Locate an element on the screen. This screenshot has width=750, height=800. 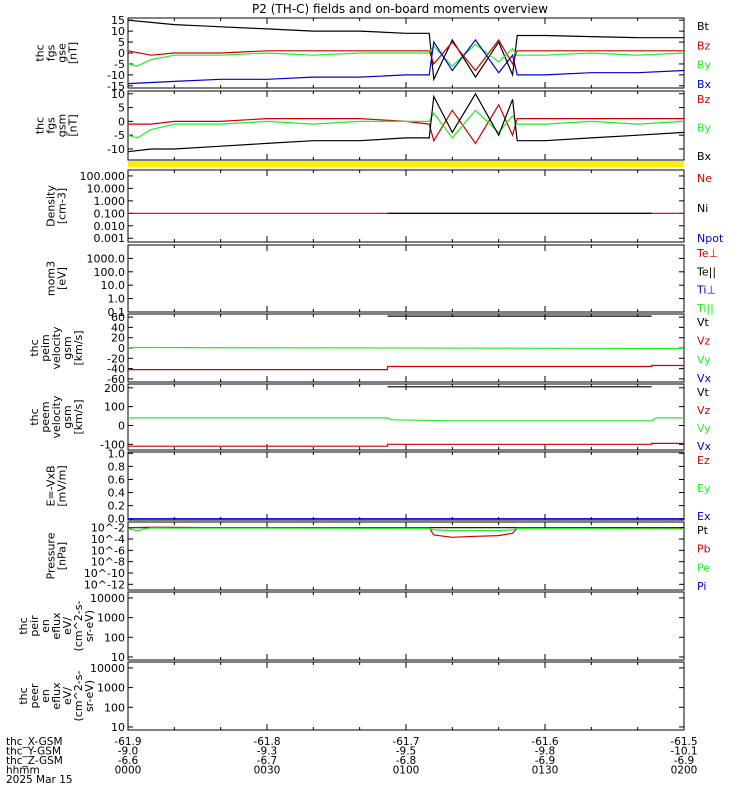
x-row-value: -9.8 is located at coordinates (545, 752).